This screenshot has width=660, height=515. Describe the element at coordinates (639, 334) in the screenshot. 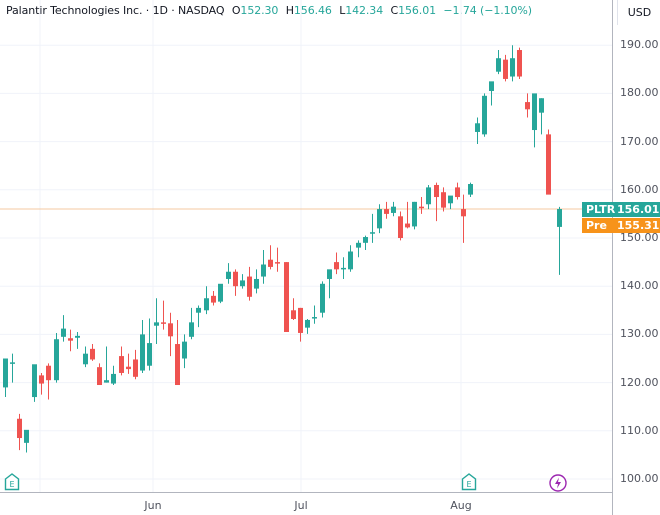

I see `price-axis-label: 130.00` at that location.